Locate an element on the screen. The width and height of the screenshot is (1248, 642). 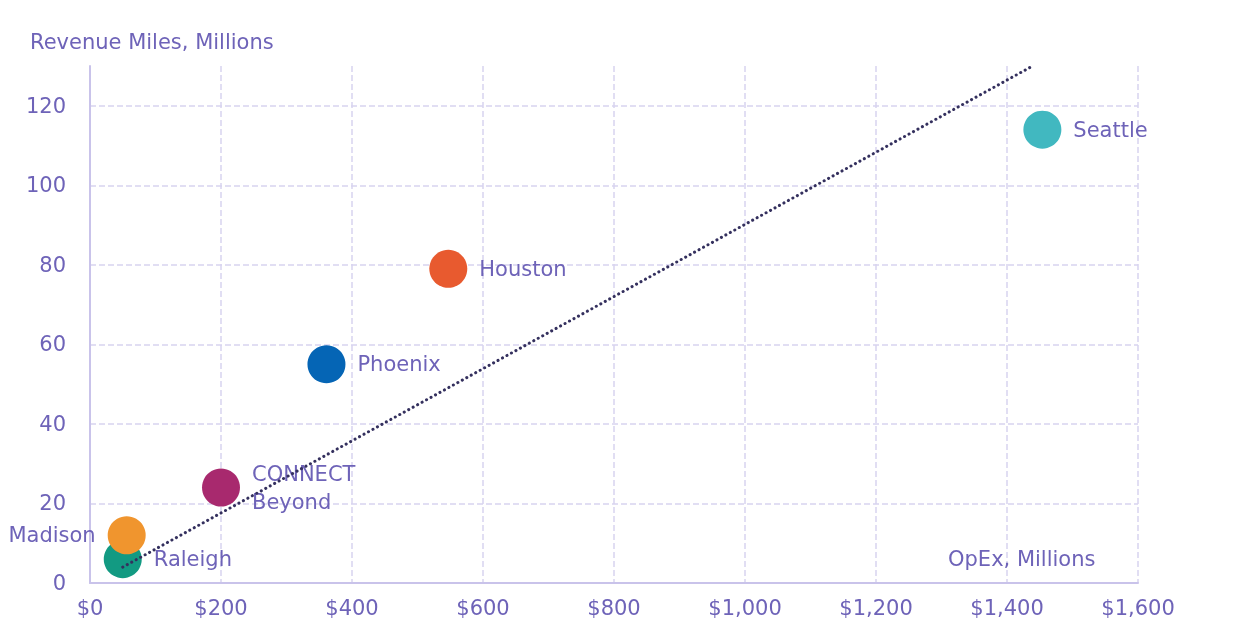
series-label: Madison is located at coordinates (52, 535).